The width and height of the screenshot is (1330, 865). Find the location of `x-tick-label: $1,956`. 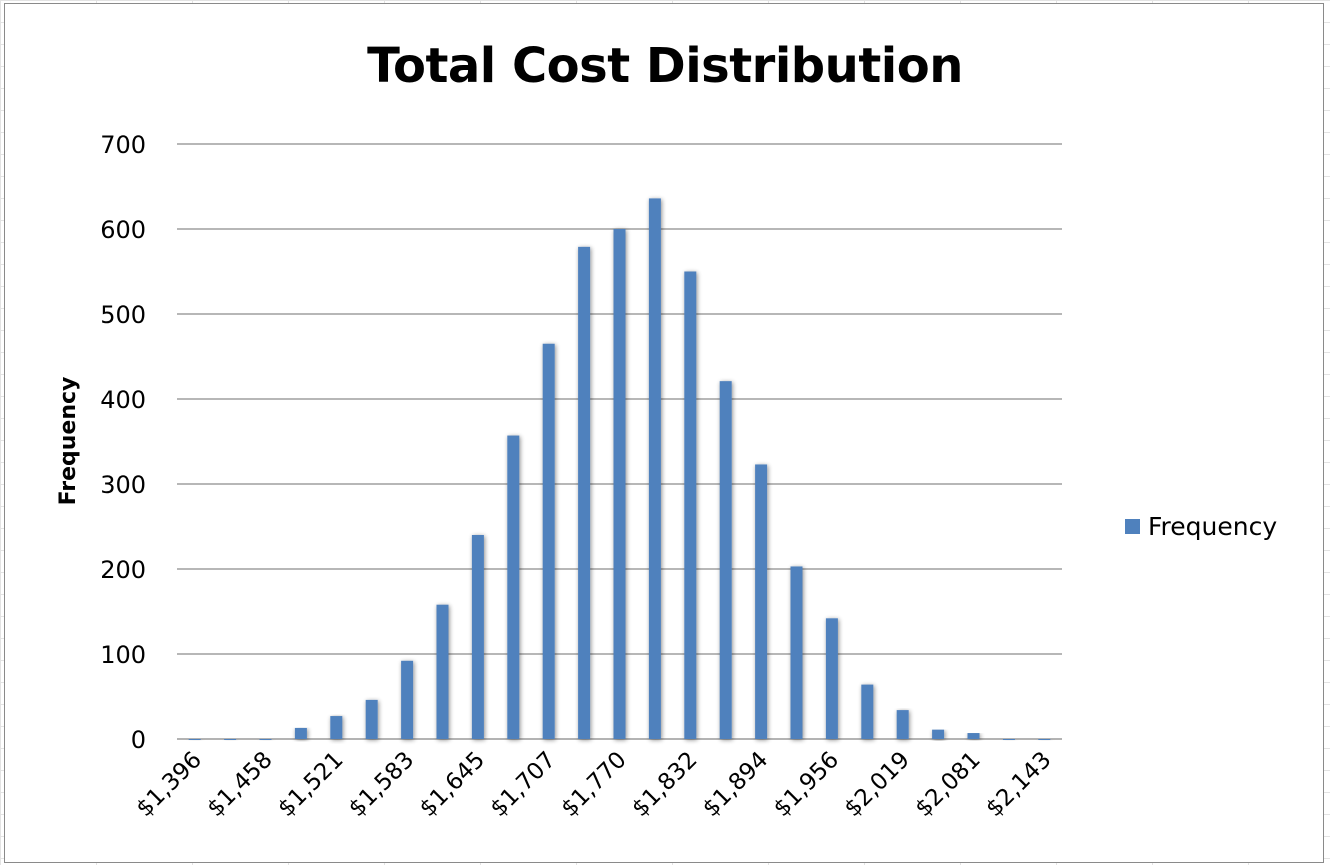

x-tick-label: $1,956 is located at coordinates (806, 784).